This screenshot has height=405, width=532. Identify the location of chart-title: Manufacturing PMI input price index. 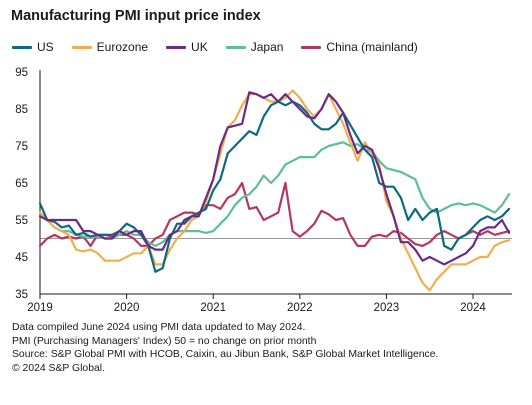
(136, 16).